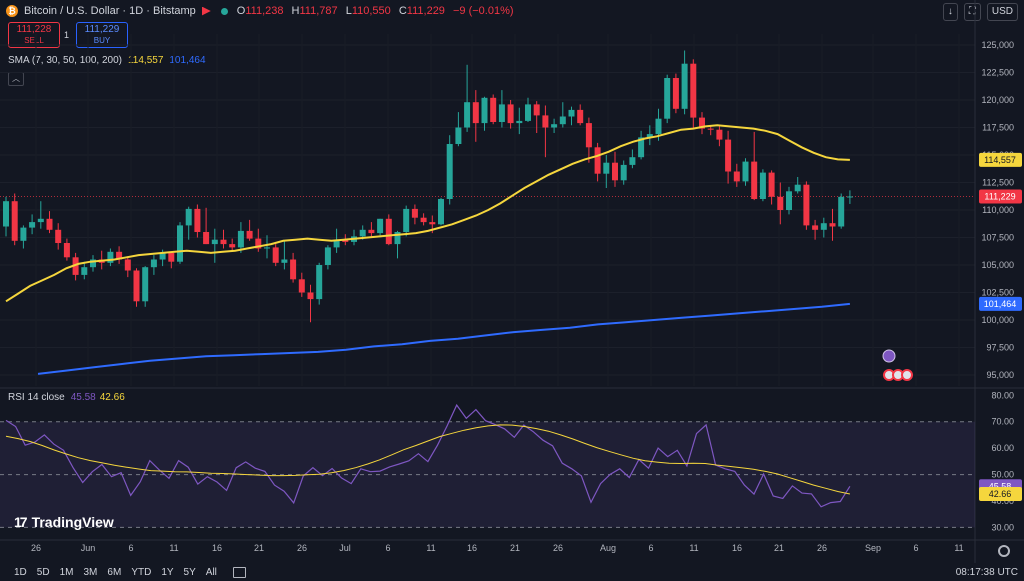  Describe the element at coordinates (972, 12) in the screenshot. I see `fullscreen-icon: ⛶` at that location.